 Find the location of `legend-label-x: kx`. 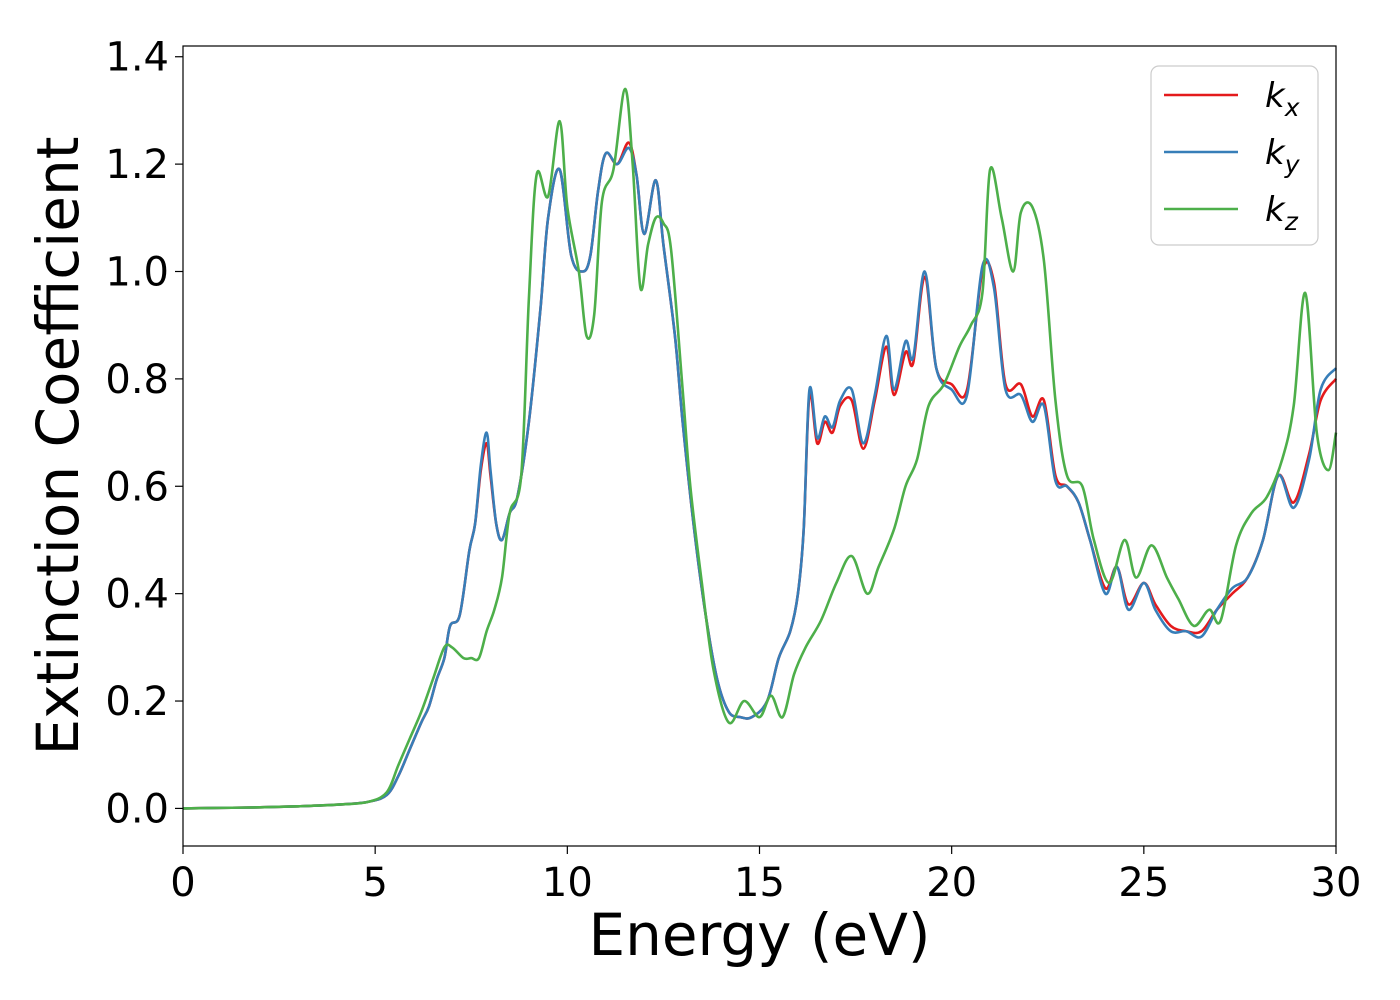

legend-label-x: kx is located at coordinates (1282, 99).